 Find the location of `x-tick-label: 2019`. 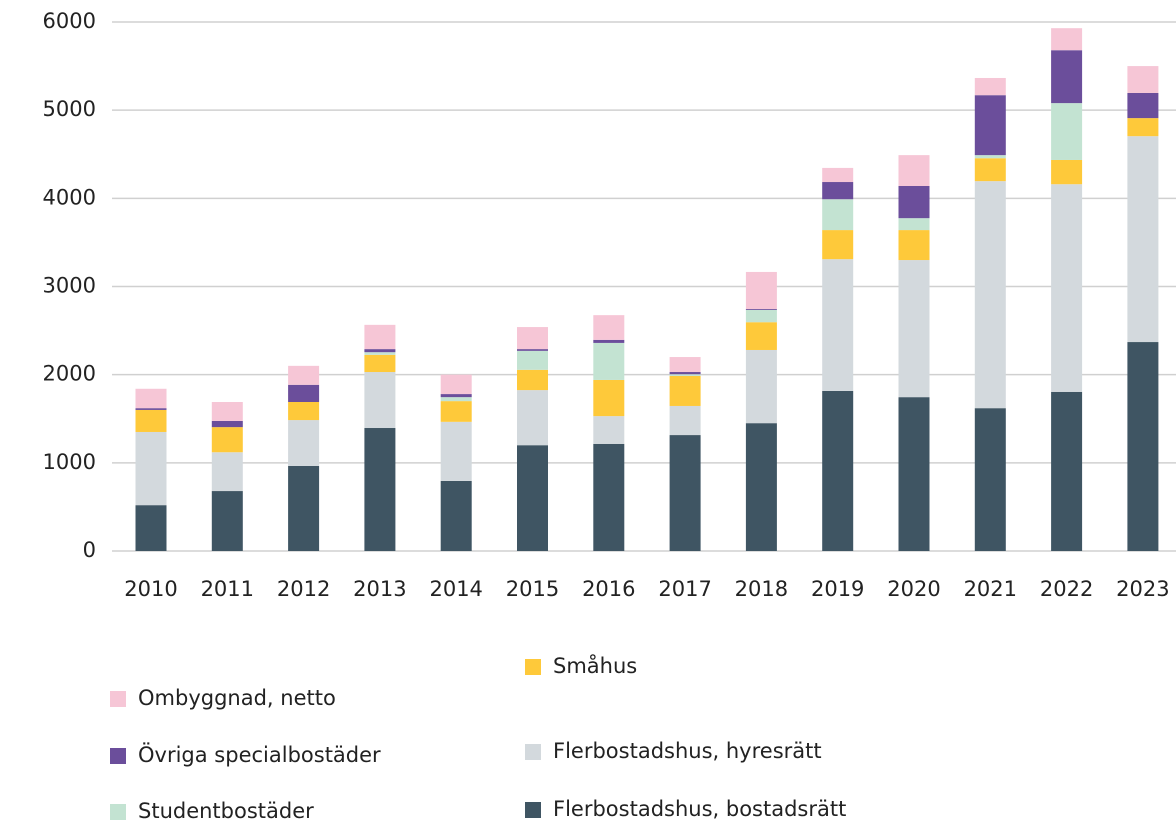

x-tick-label: 2019 is located at coordinates (837, 589).